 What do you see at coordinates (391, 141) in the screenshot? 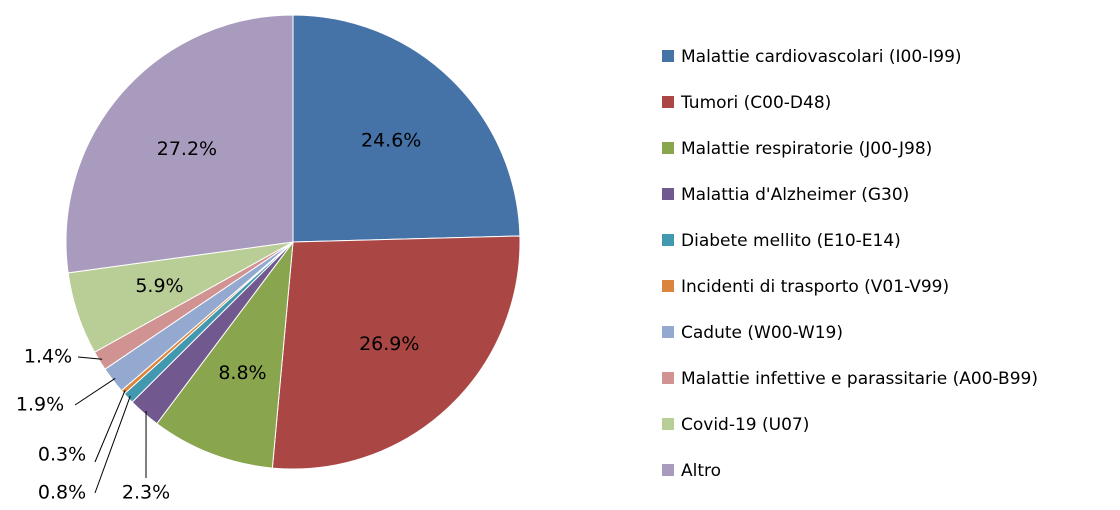
I see `data-label: 24.6%` at bounding box center [391, 141].